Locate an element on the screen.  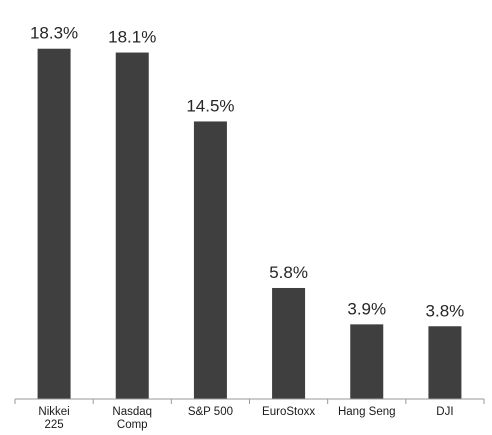
x-tick-label: Nasdaq Comp is located at coordinates (132, 418).